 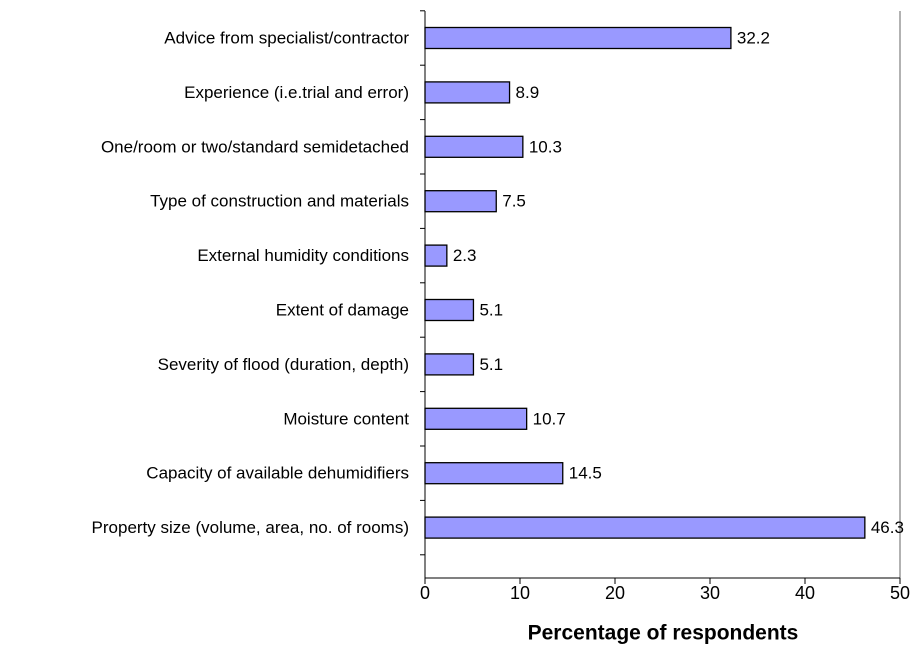 I want to click on y-tick-label: Type of construction and materials, so click(x=279, y=201).